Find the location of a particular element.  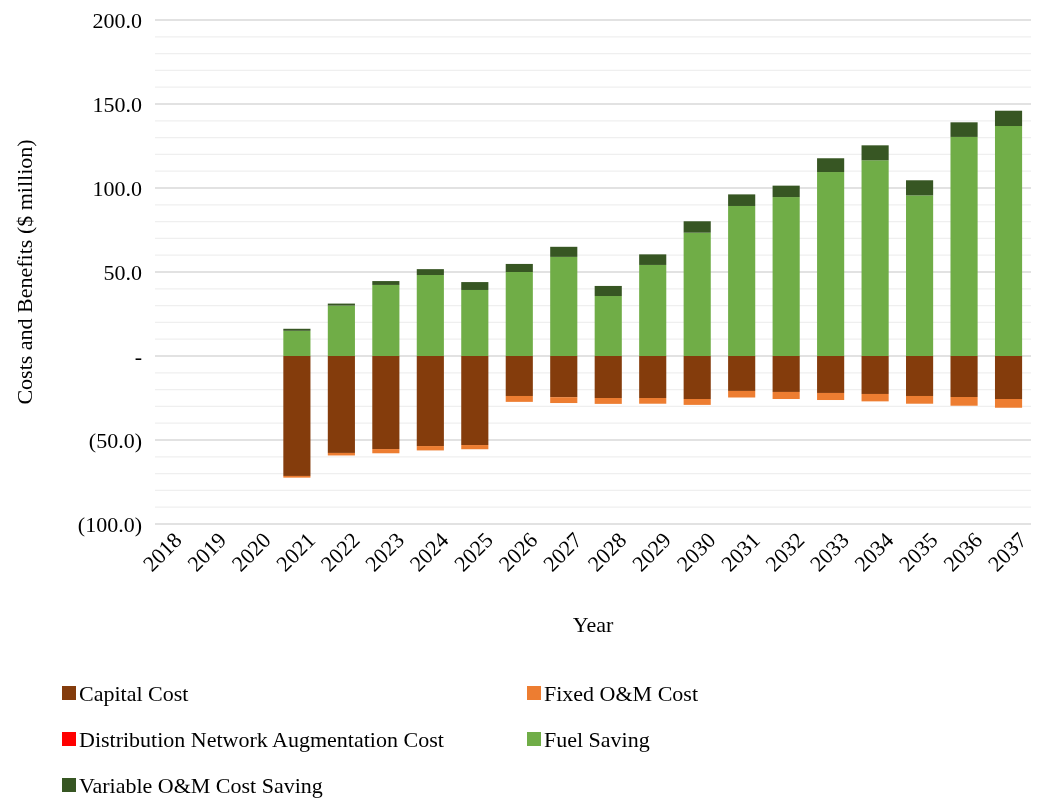

y-tick-label: - is located at coordinates (138, 356).